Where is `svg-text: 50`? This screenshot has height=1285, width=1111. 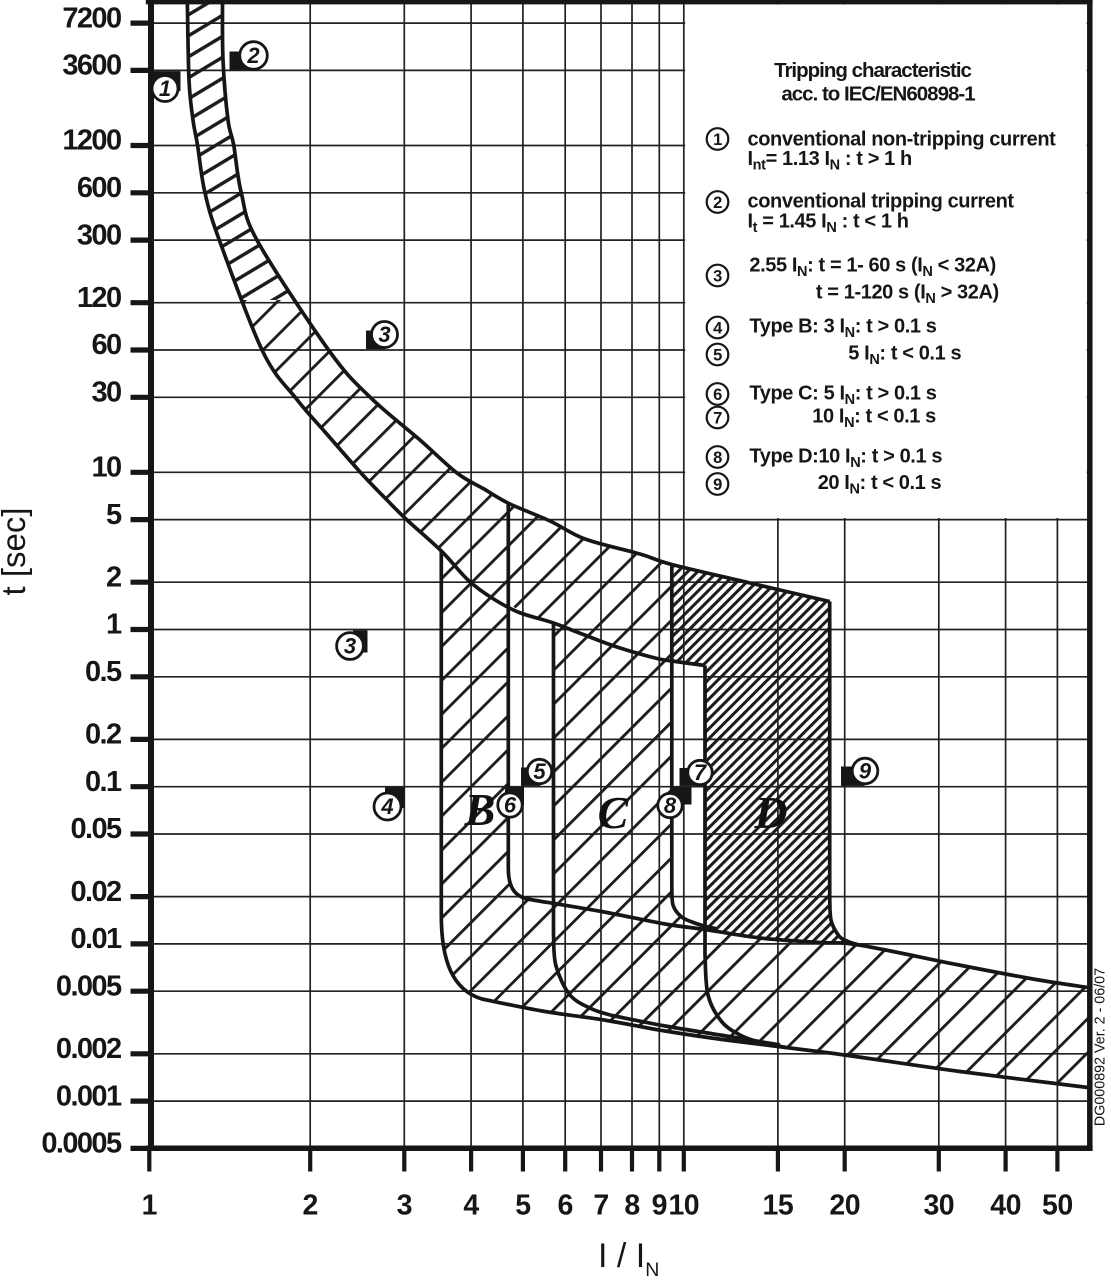 svg-text: 50 is located at coordinates (1057, 1206).